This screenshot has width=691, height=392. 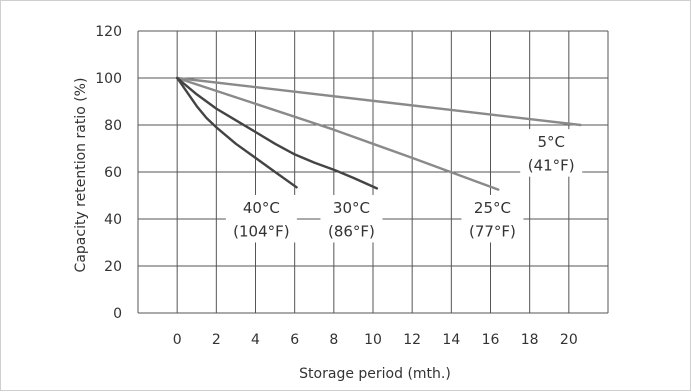 What do you see at coordinates (351, 208) in the screenshot?
I see `series-label: 30°C` at bounding box center [351, 208].